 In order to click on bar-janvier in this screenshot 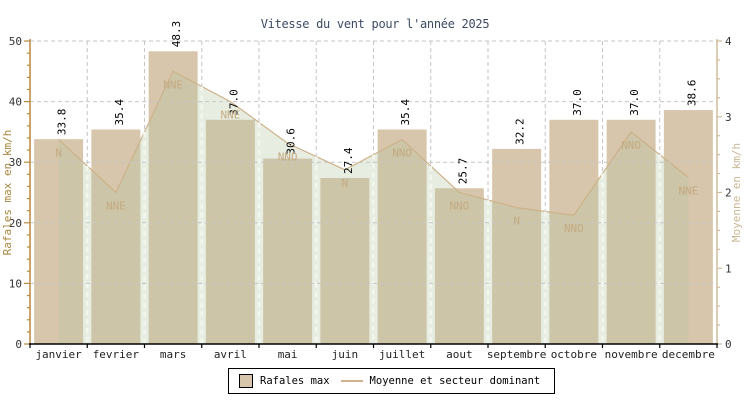, I will do `click(59, 241)`.